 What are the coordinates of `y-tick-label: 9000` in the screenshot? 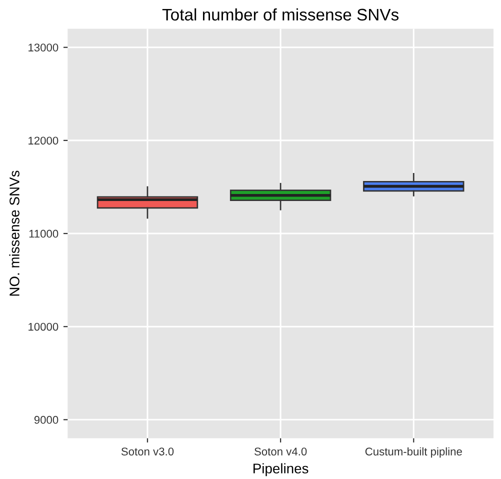 It's located at (46, 420).